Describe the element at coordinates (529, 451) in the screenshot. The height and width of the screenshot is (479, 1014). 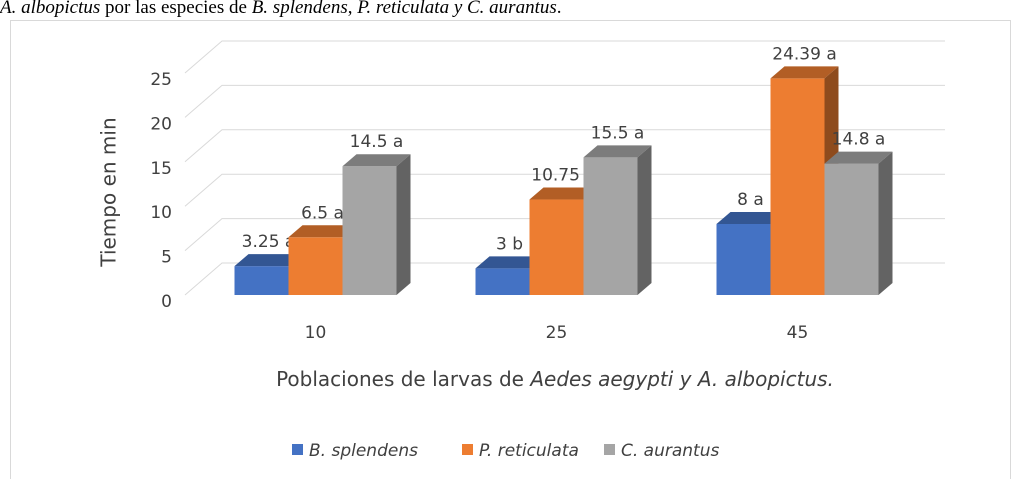
I see `legend-label: P. reticulata` at that location.